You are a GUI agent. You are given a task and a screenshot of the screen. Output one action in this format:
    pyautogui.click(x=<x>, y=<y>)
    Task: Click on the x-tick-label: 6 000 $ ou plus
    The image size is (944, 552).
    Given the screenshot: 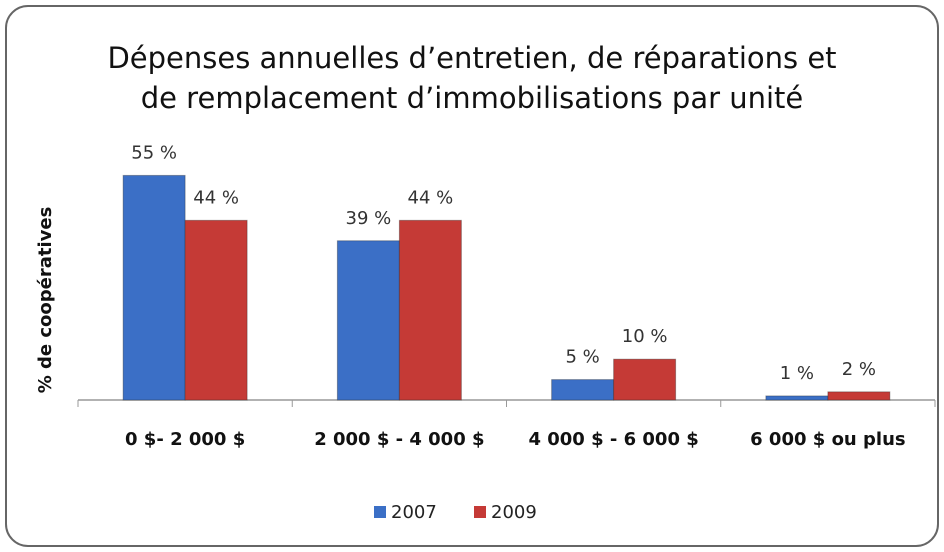 What is the action you would take?
    pyautogui.click(x=827, y=439)
    